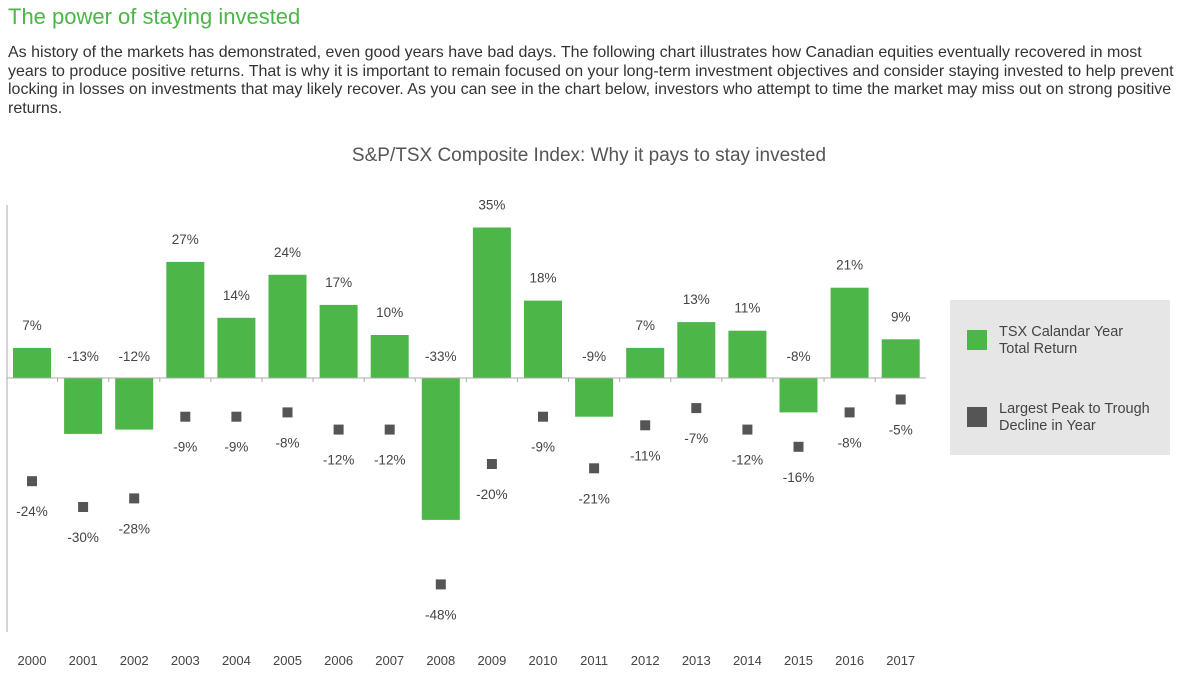 The width and height of the screenshot is (1200, 678). What do you see at coordinates (543, 660) in the screenshot?
I see `x-tick-label: 2010` at bounding box center [543, 660].